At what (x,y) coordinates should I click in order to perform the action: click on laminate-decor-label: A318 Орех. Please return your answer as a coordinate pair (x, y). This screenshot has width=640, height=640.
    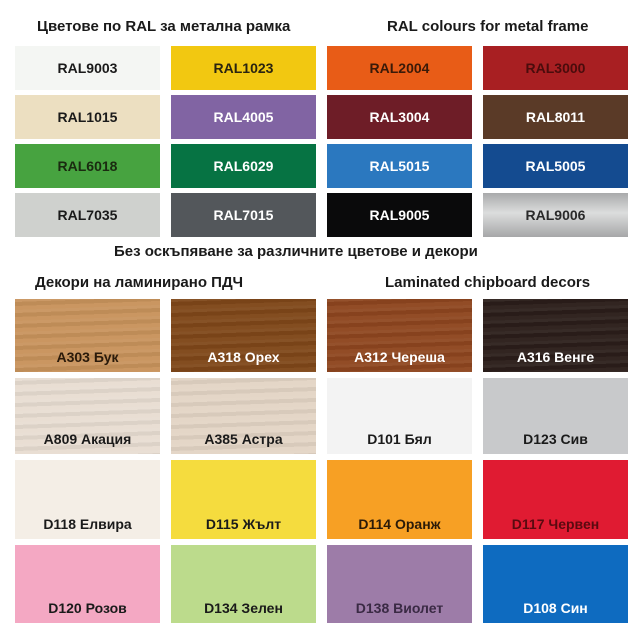
    Looking at the image, I should click on (243, 357).